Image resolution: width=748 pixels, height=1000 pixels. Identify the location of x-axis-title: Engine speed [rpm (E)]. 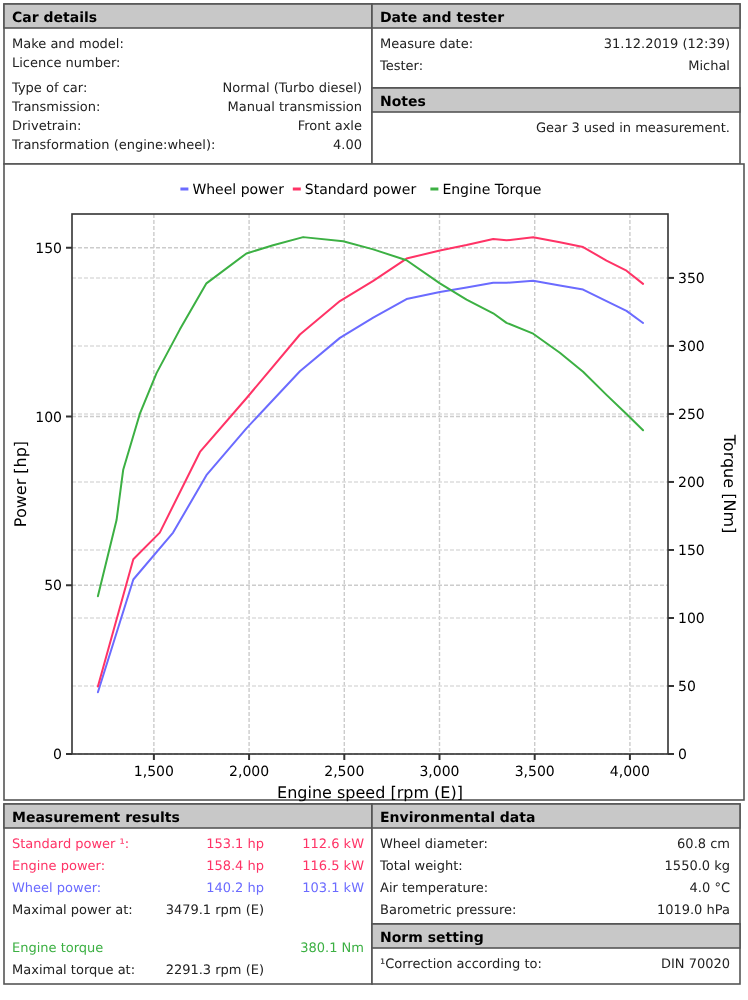
(370, 793).